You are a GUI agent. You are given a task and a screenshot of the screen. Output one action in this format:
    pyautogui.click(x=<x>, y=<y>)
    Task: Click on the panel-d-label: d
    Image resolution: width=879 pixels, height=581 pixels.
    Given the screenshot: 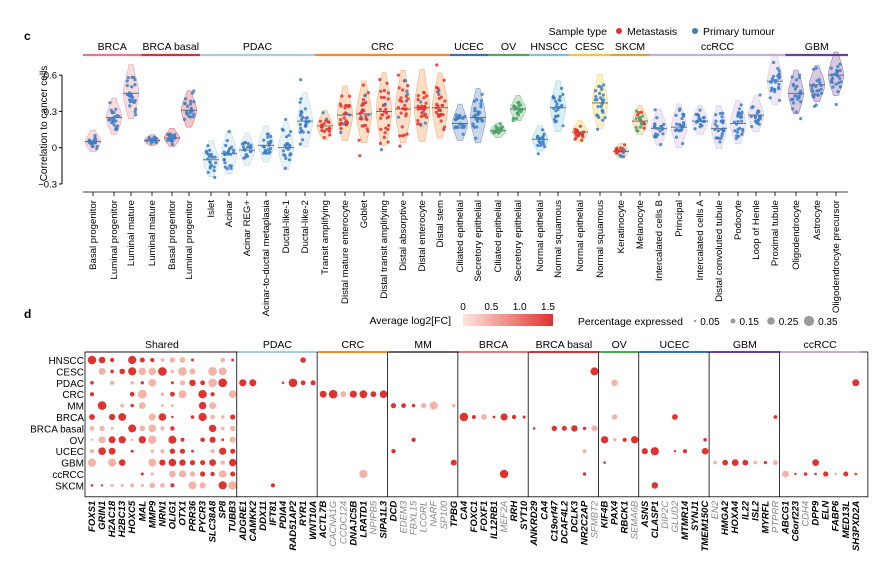 What is the action you would take?
    pyautogui.click(x=27, y=314)
    